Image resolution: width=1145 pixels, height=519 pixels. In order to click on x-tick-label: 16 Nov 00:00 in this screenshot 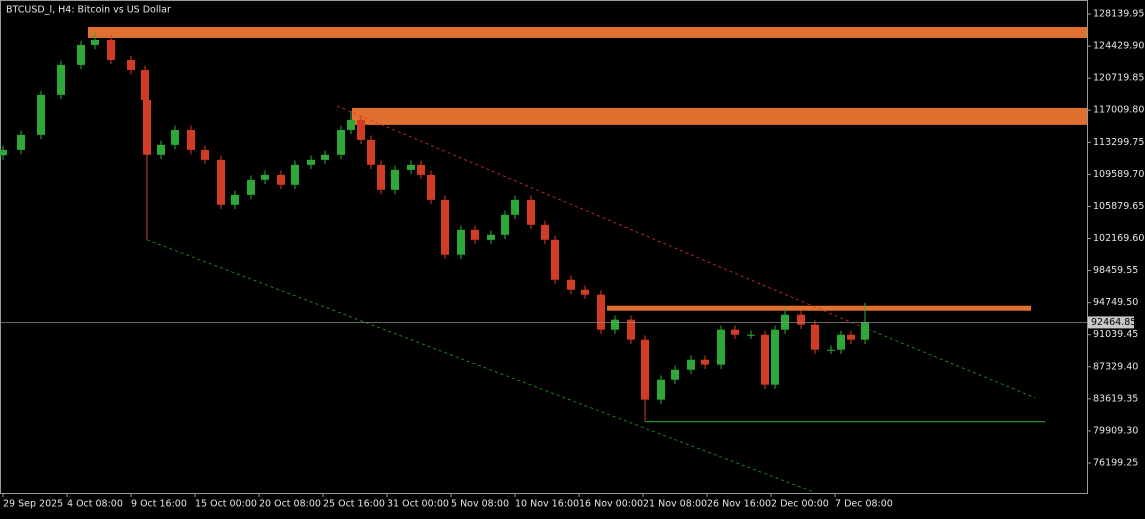, I will do `click(611, 504)`.